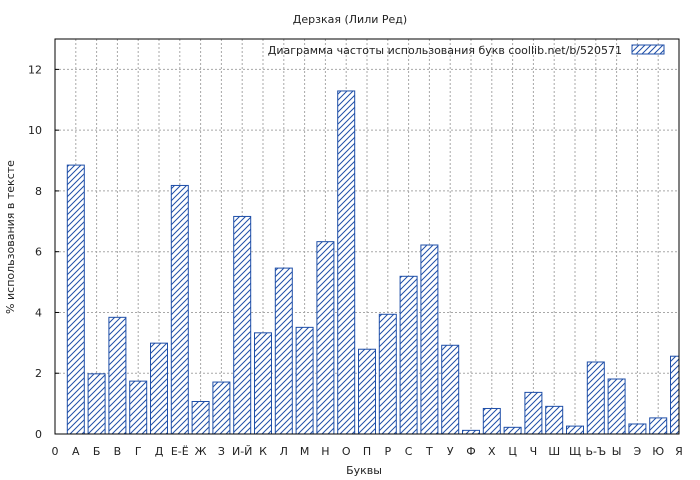  I want to click on bar-Ф, so click(471, 432).